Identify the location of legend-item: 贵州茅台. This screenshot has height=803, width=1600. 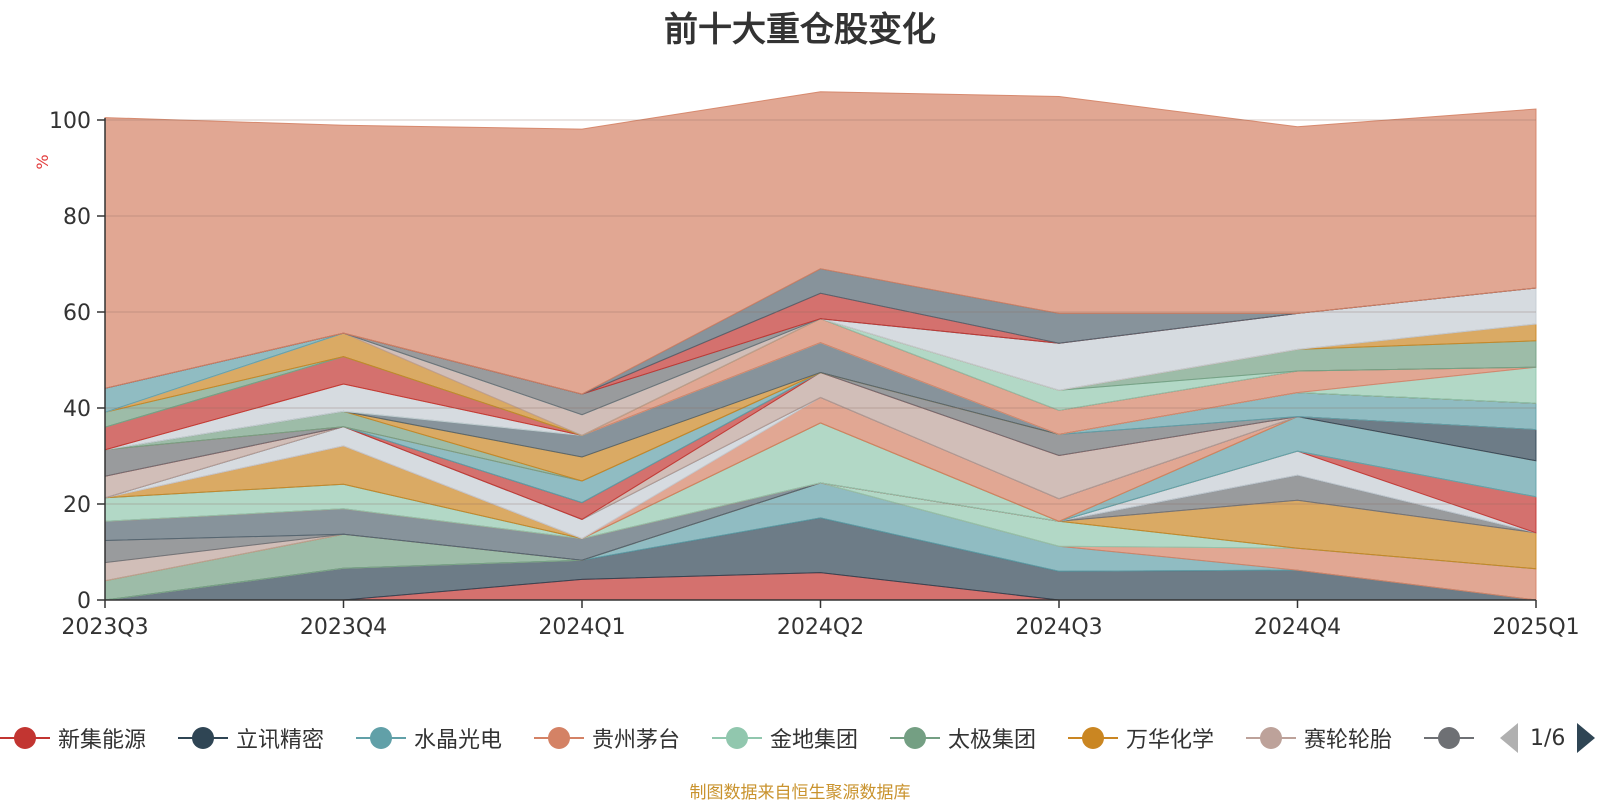
(607, 738).